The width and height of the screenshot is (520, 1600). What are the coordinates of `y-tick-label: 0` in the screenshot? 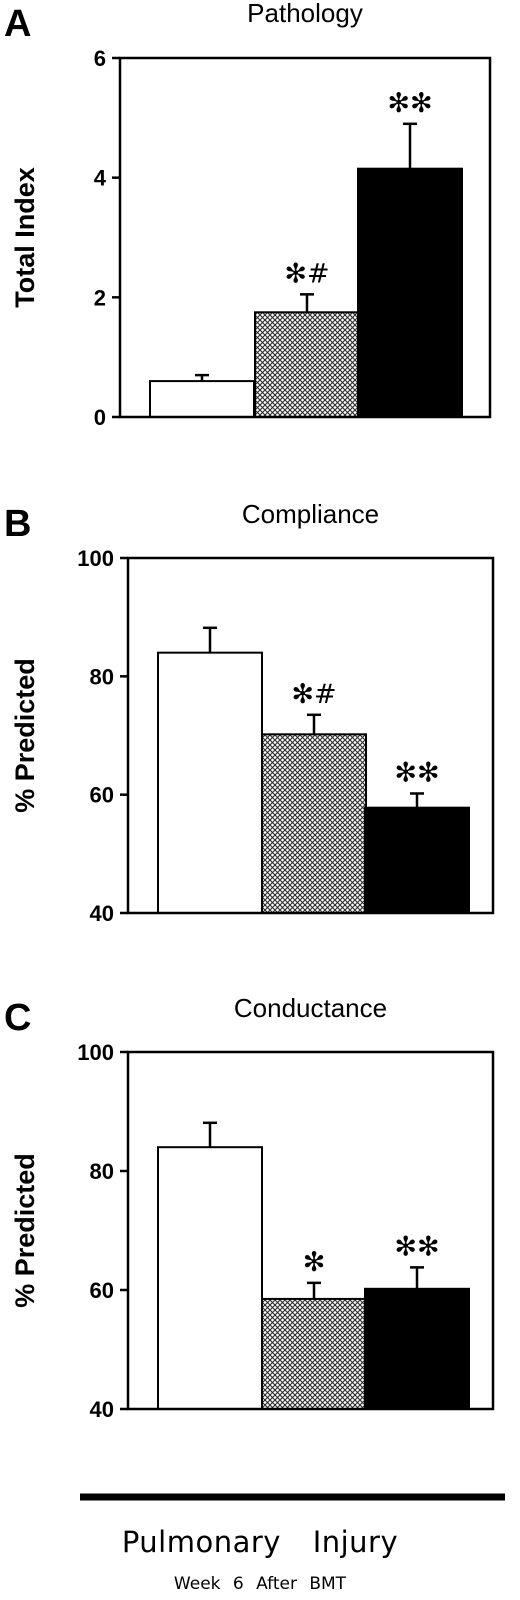 It's located at (100, 417).